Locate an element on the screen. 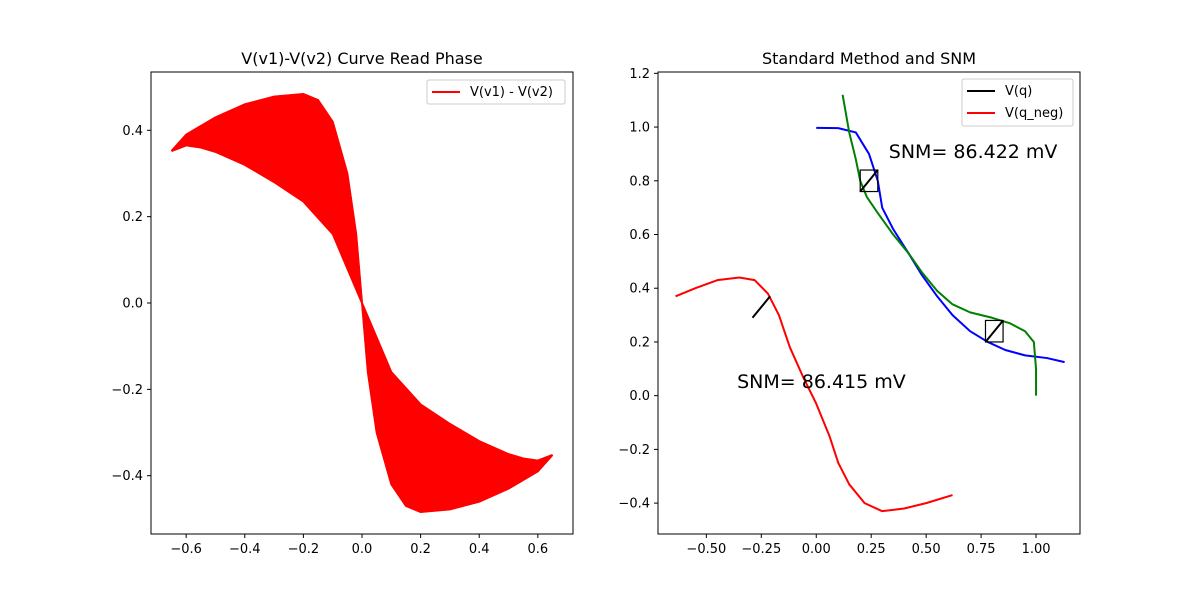  right-xtick-label: 0.50 is located at coordinates (926, 549).